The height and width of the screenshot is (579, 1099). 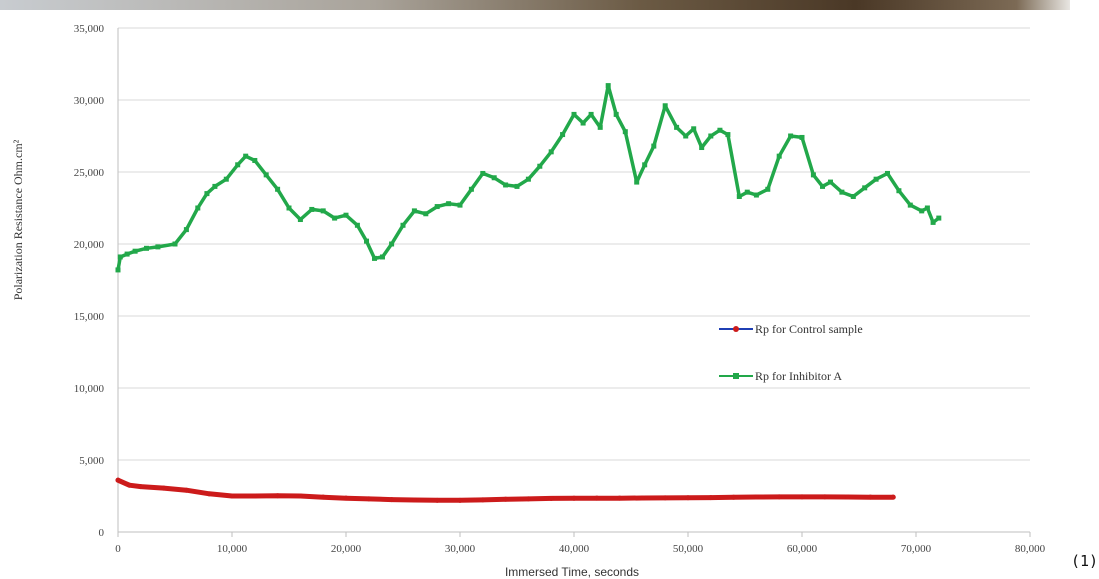 I want to click on y-tick-label: 0, so click(x=102, y=533).